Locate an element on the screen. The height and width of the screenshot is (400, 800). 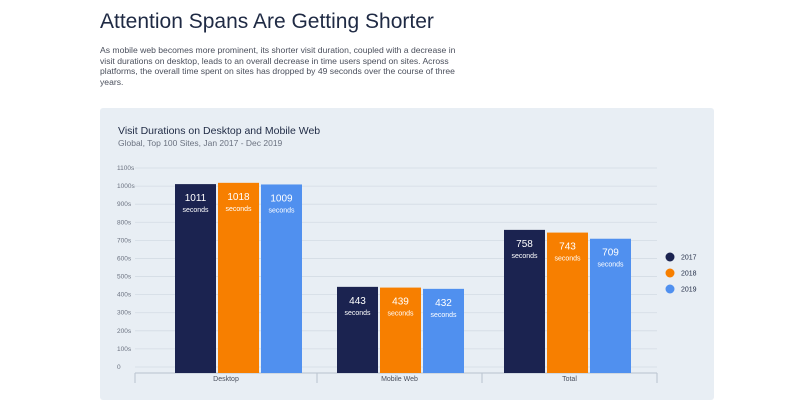
y-tick-label: 600s is located at coordinates (124, 258).